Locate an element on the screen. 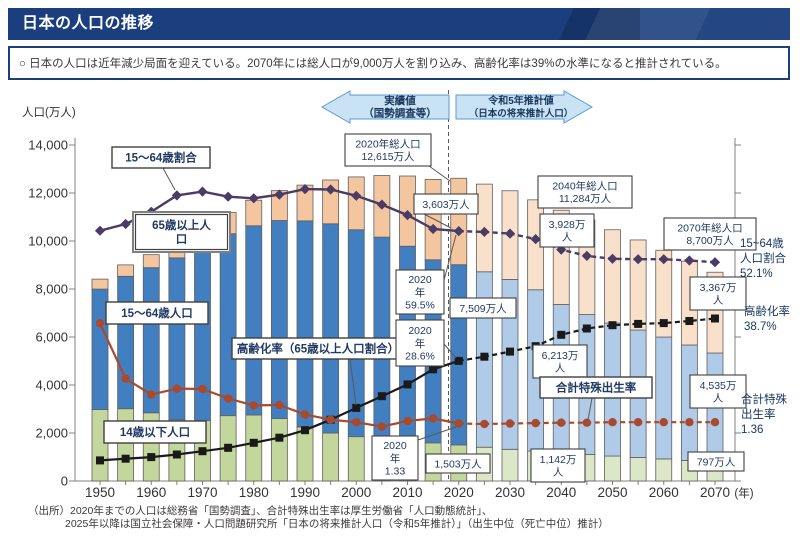 This screenshot has width=800, height=536. page-title: 日本の人口の推移 is located at coordinates (88, 23).